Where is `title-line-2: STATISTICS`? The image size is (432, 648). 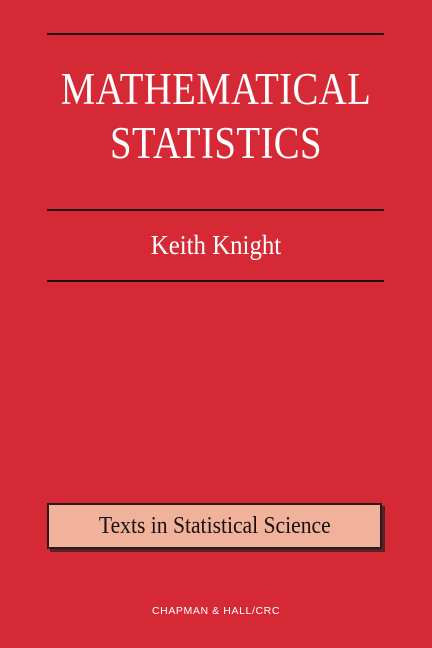
title-line-2: STATISTICS is located at coordinates (216, 143).